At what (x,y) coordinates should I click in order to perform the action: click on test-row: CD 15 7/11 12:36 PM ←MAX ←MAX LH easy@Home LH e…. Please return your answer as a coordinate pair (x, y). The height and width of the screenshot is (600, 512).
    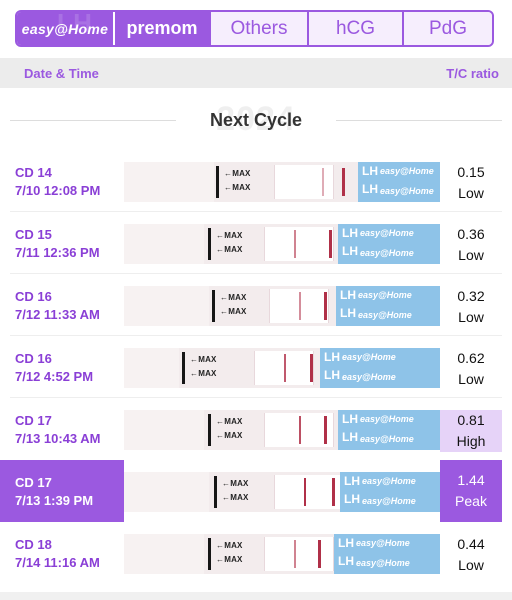
    Looking at the image, I should click on (256, 243).